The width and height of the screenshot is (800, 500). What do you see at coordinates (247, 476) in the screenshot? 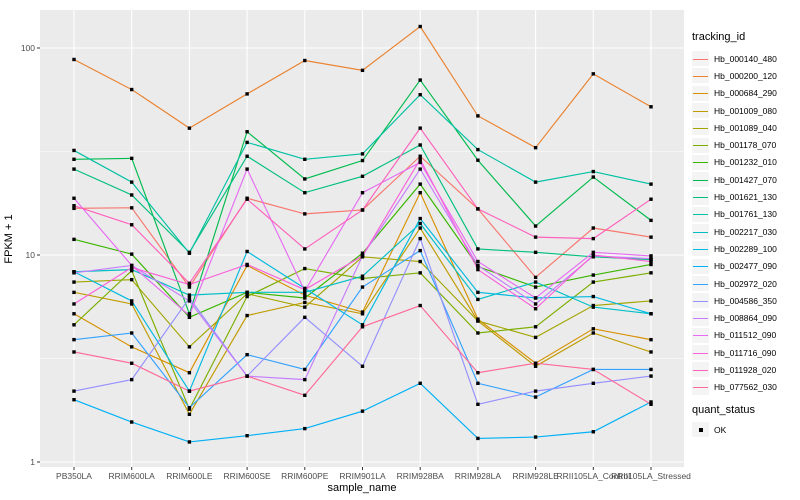
I see `x-tick-label: RRIM600SE` at bounding box center [247, 476].